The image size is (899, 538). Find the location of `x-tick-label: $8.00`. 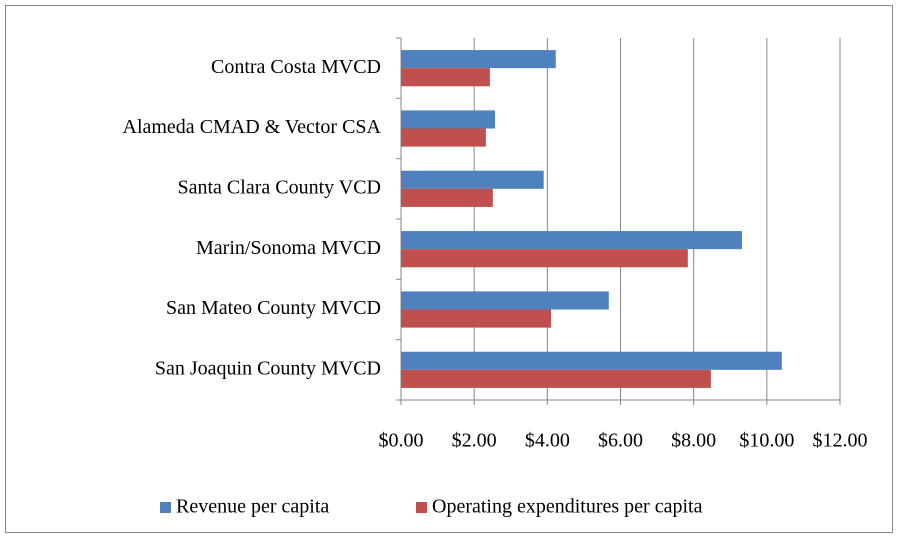

x-tick-label: $8.00 is located at coordinates (693, 441).